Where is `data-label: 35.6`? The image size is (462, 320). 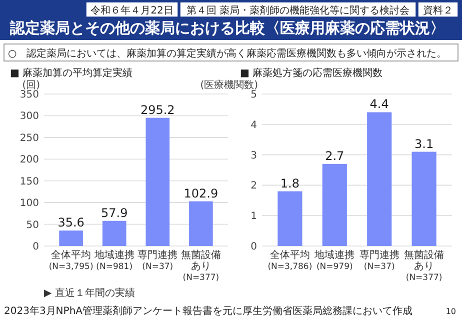 data-label: 35.6 is located at coordinates (71, 223).